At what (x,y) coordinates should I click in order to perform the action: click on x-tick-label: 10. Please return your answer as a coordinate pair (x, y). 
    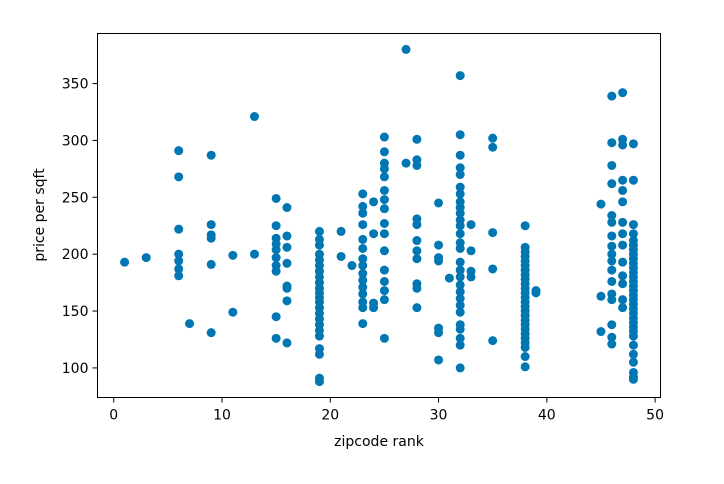
    Looking at the image, I should click on (222, 416).